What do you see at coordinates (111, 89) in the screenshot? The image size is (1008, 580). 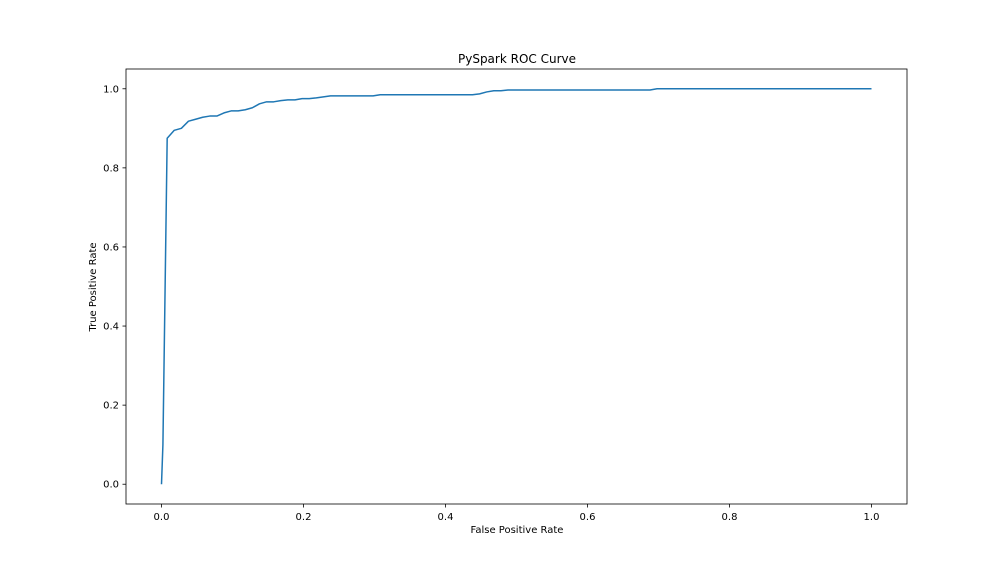 I see `y-tick-label: 1.0` at bounding box center [111, 89].